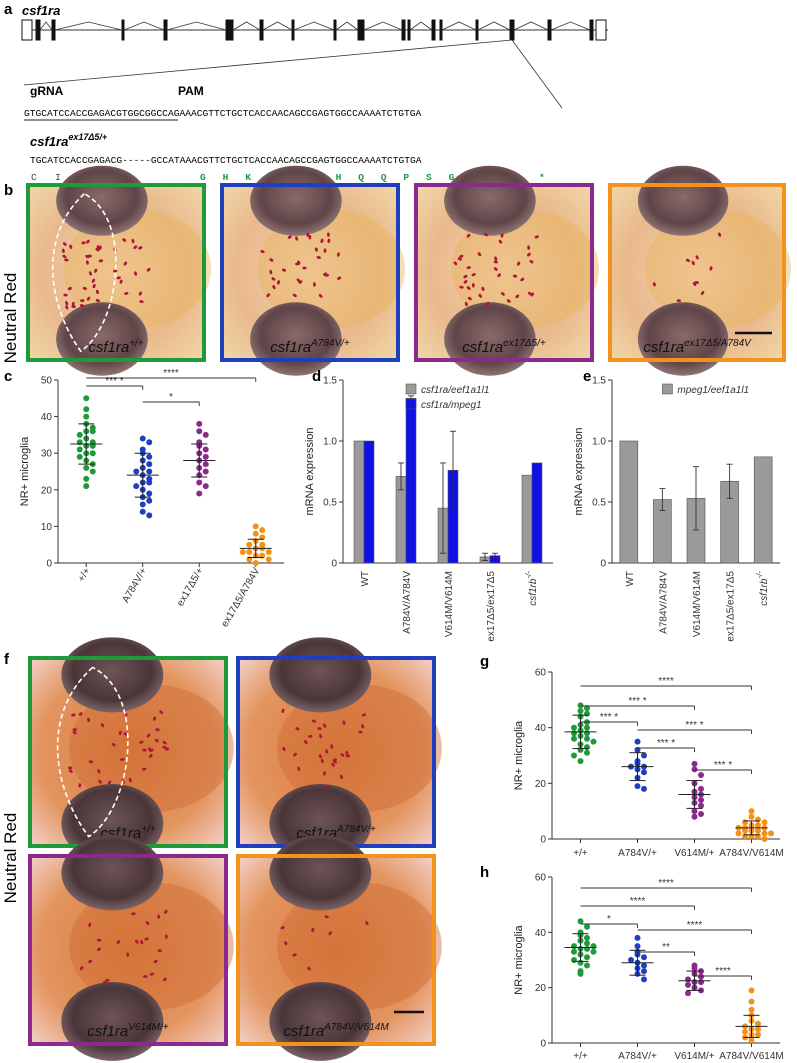  I want to click on gene-name: csf1ra, so click(41, 10).